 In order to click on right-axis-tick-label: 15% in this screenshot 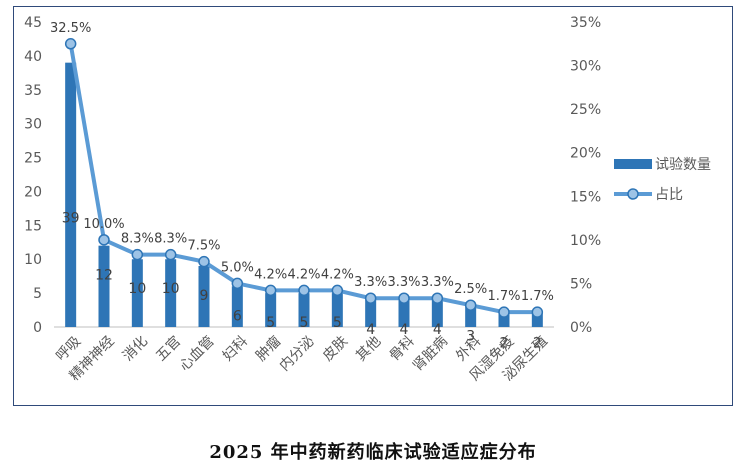, I will do `click(585, 197)`.